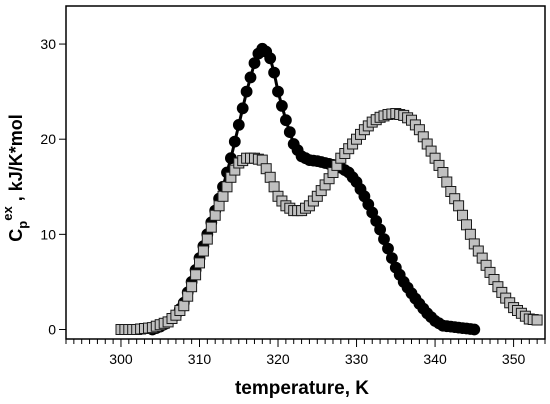  I want to click on x-tick-label: 310, so click(200, 359).